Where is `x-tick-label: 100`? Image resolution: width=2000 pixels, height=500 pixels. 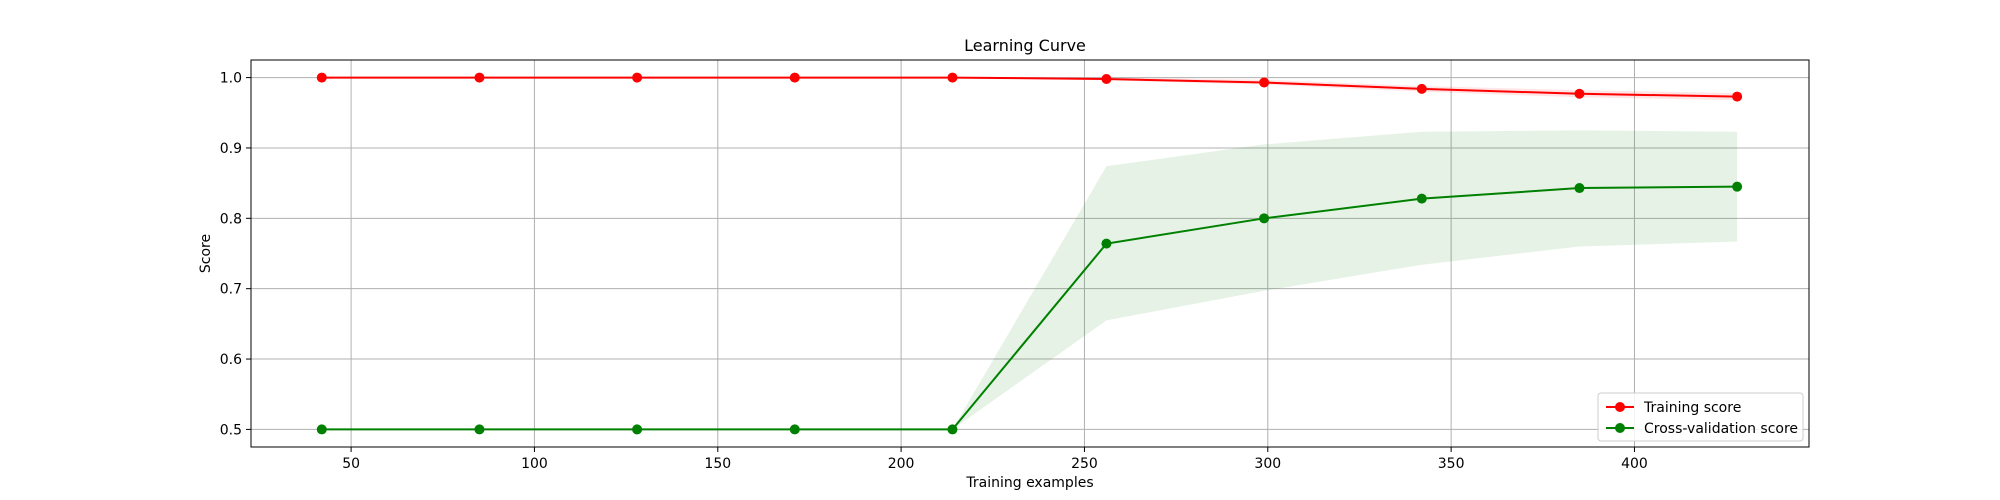 x-tick-label: 100 is located at coordinates (534, 464).